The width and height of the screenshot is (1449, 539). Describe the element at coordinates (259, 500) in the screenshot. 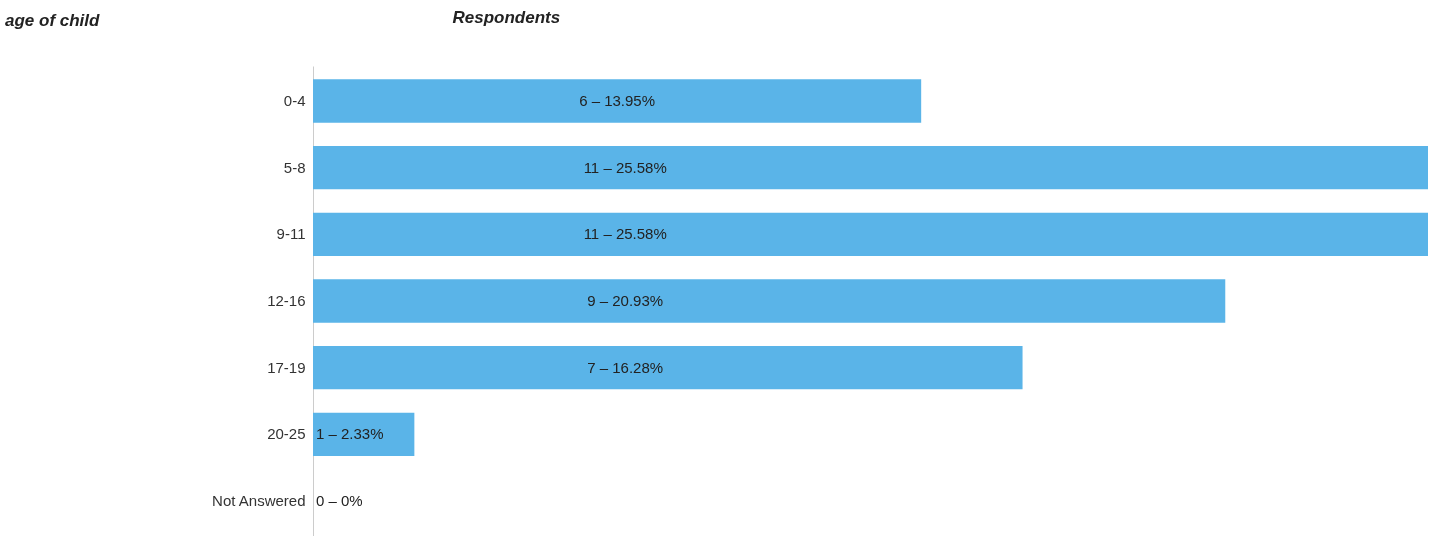

I see `y-tick-label: Not Answered` at that location.